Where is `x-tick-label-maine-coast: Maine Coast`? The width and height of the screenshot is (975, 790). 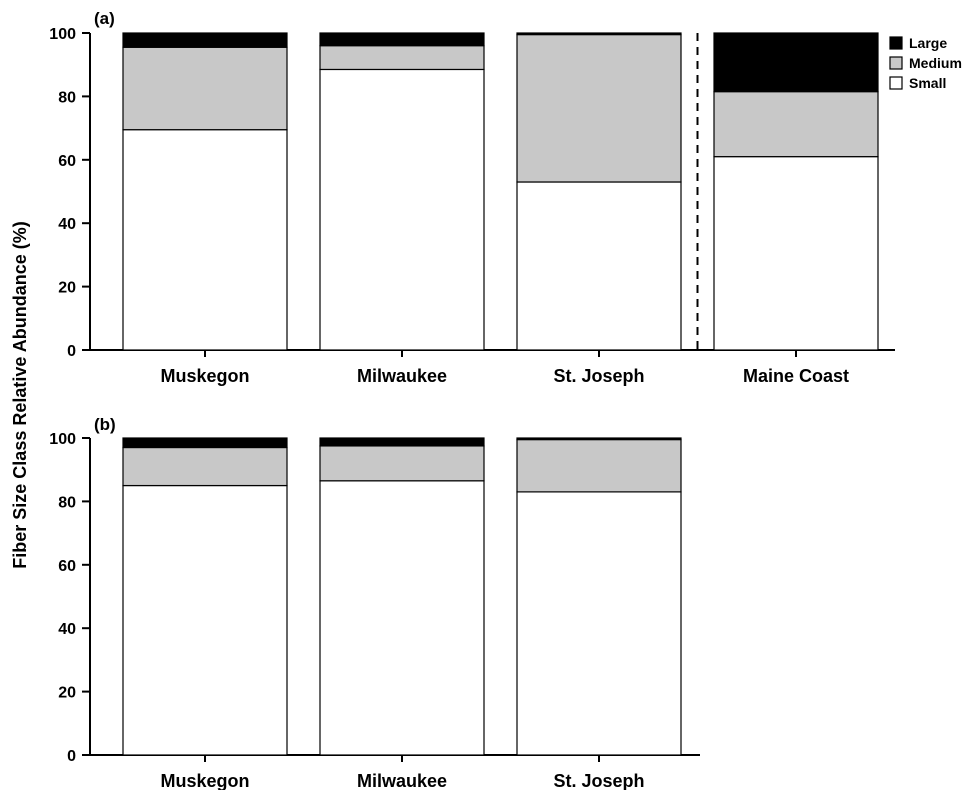
x-tick-label-maine-coast: Maine Coast is located at coordinates (796, 376).